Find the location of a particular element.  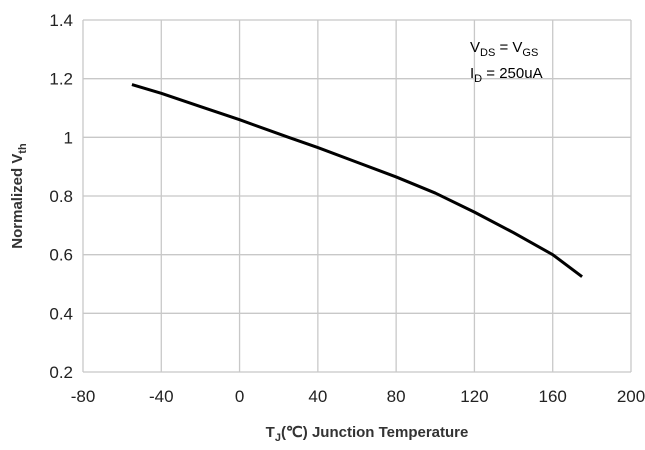

subscript: DS is located at coordinates (487, 53).